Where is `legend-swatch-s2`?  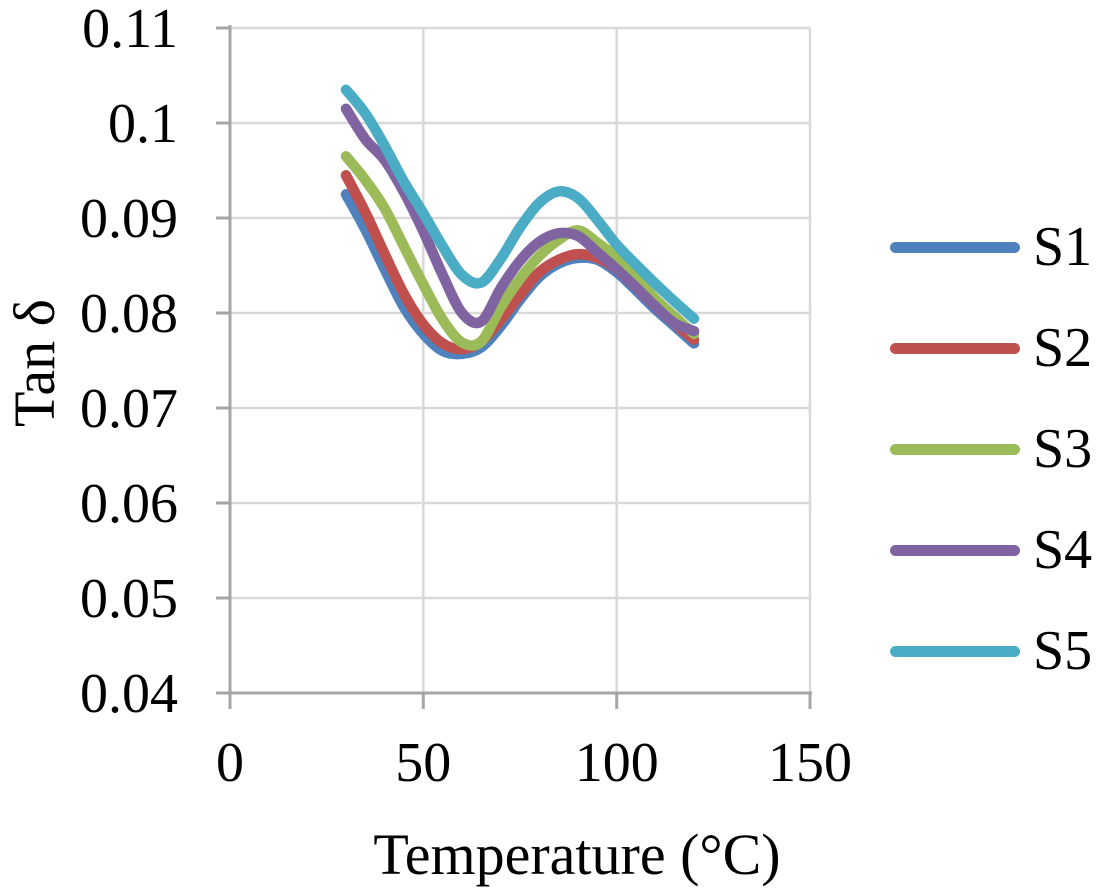
legend-swatch-s2 is located at coordinates (955, 348).